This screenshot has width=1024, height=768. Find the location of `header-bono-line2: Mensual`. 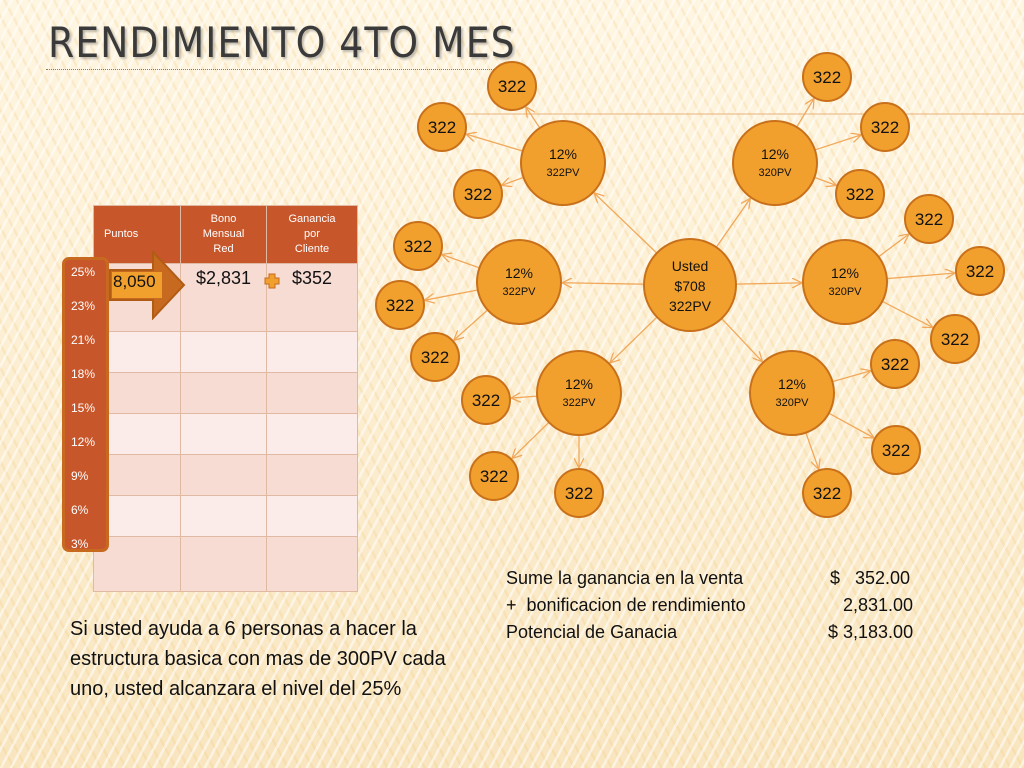

header-bono-line2: Mensual is located at coordinates (223, 234).